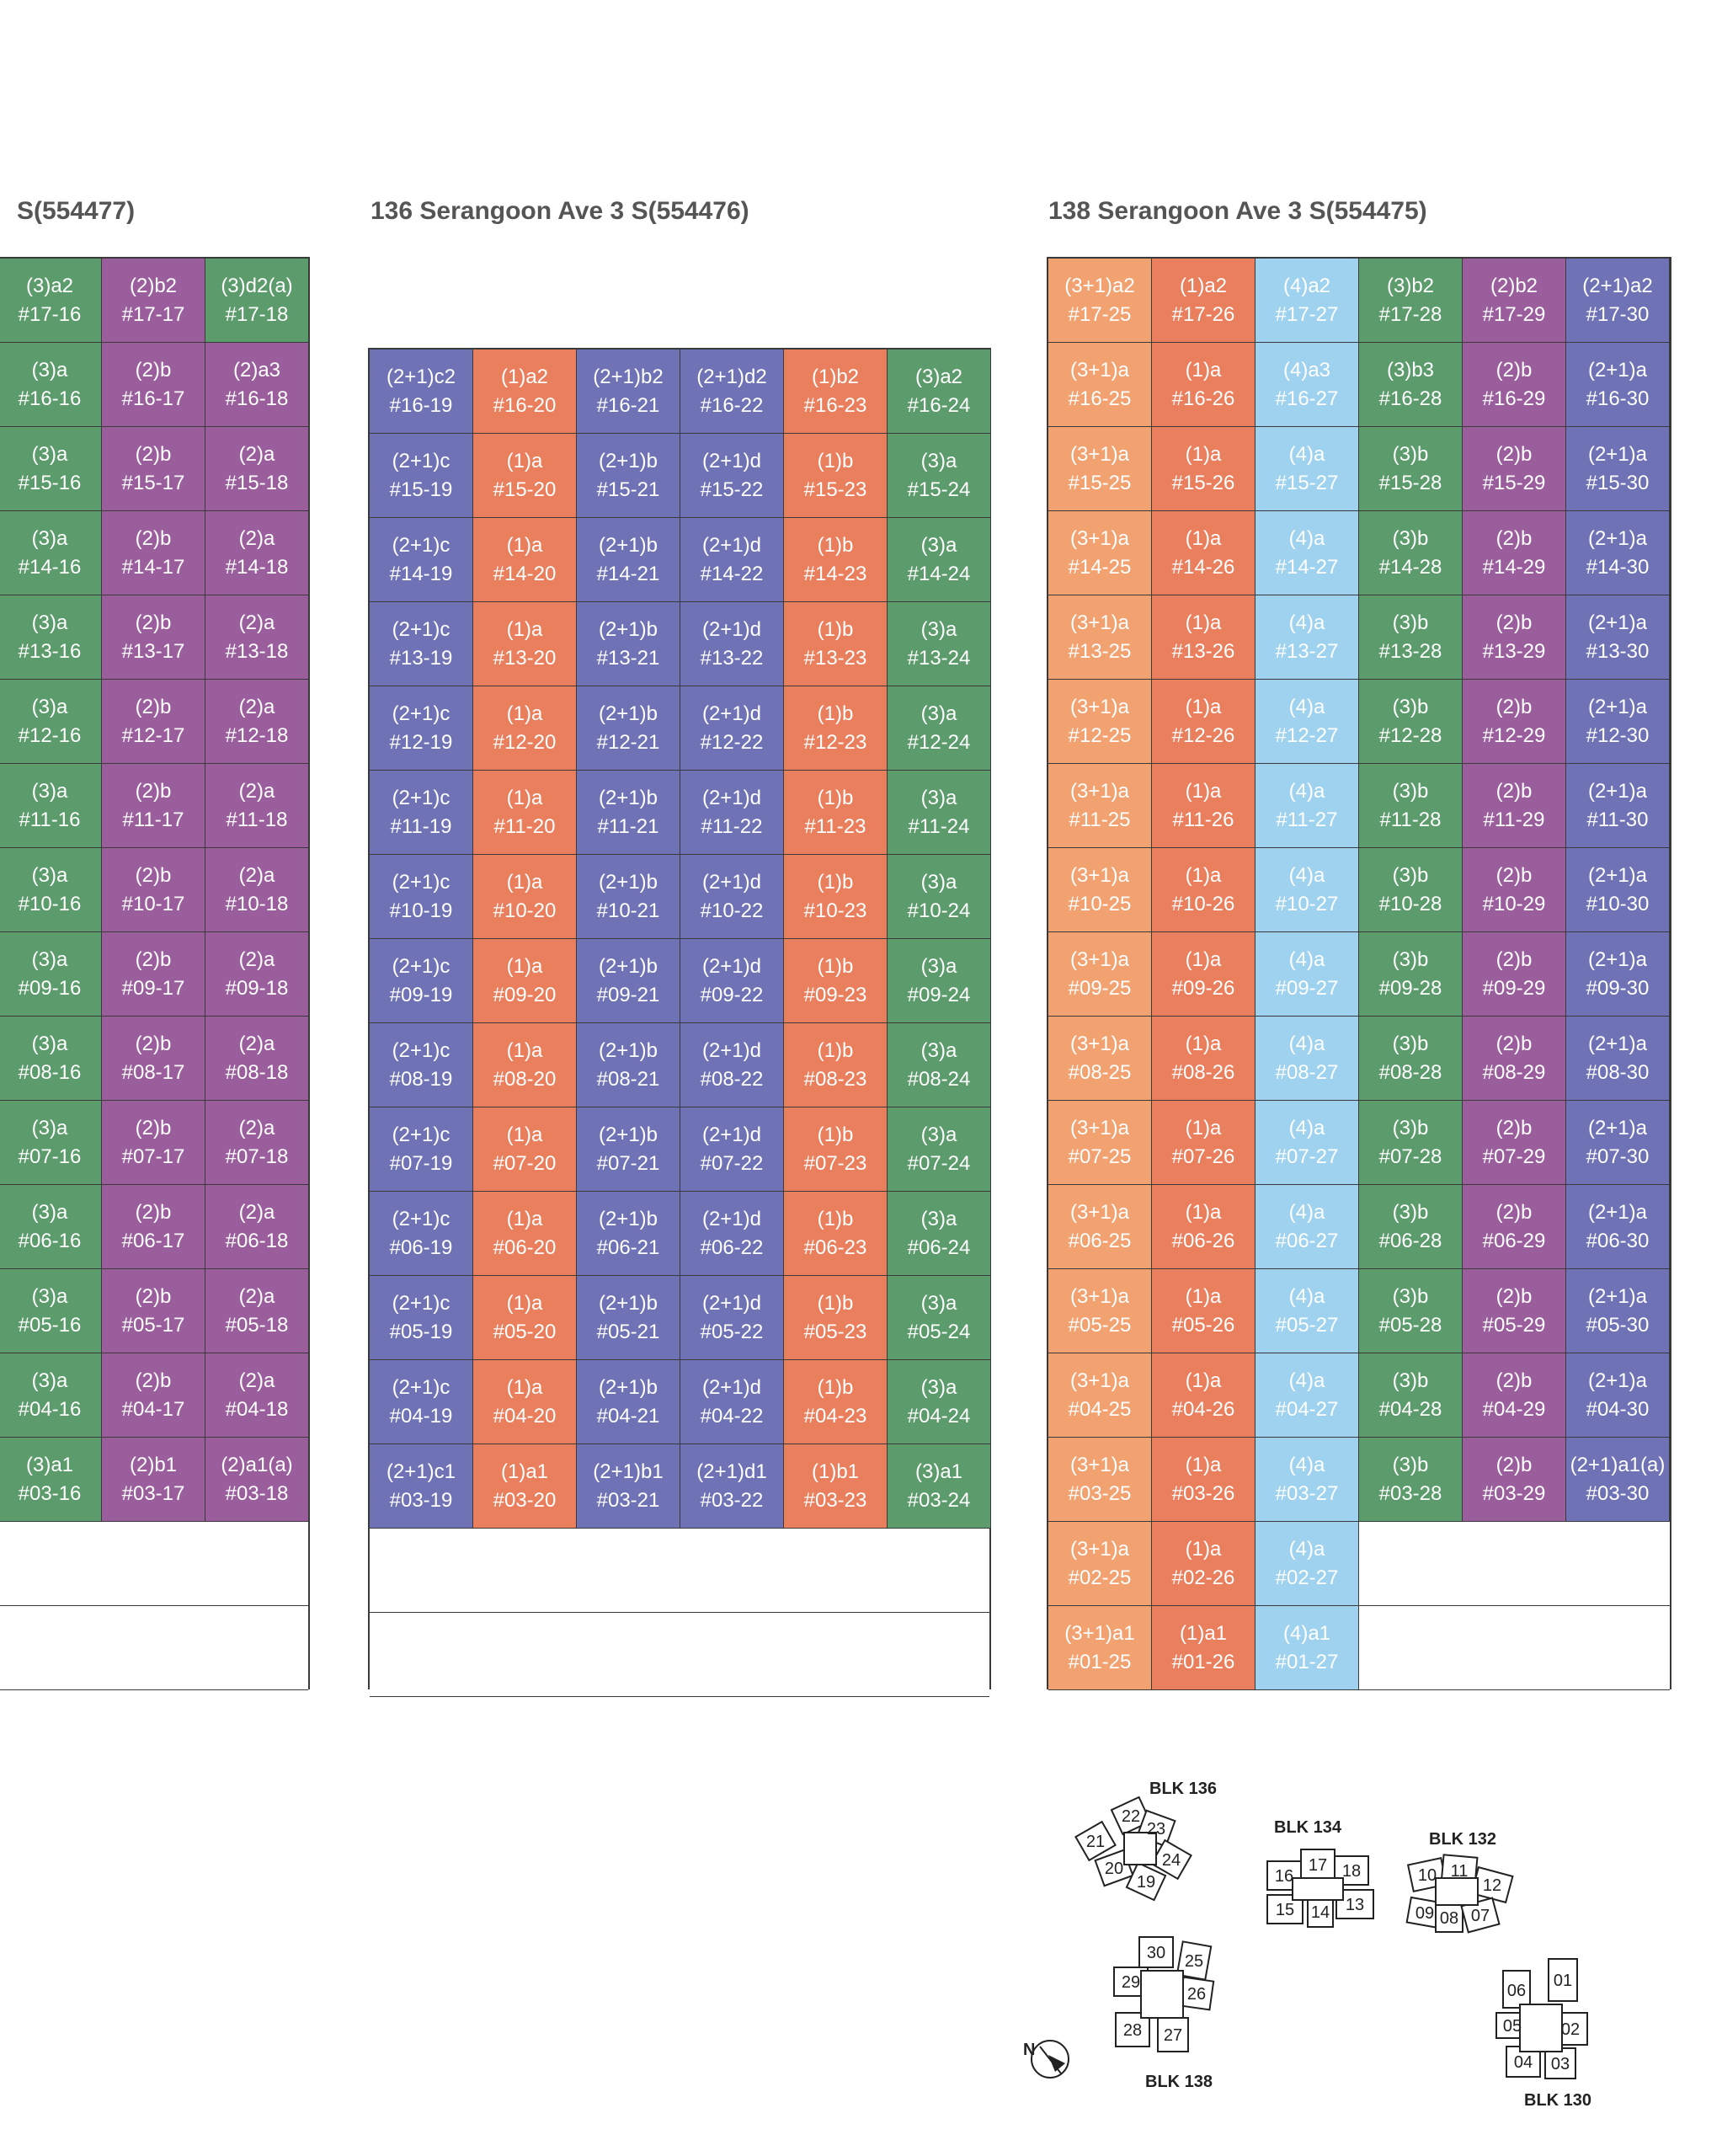 The width and height of the screenshot is (1722, 2156). I want to click on unit-cell: (3)a #06-16, so click(51, 1227).